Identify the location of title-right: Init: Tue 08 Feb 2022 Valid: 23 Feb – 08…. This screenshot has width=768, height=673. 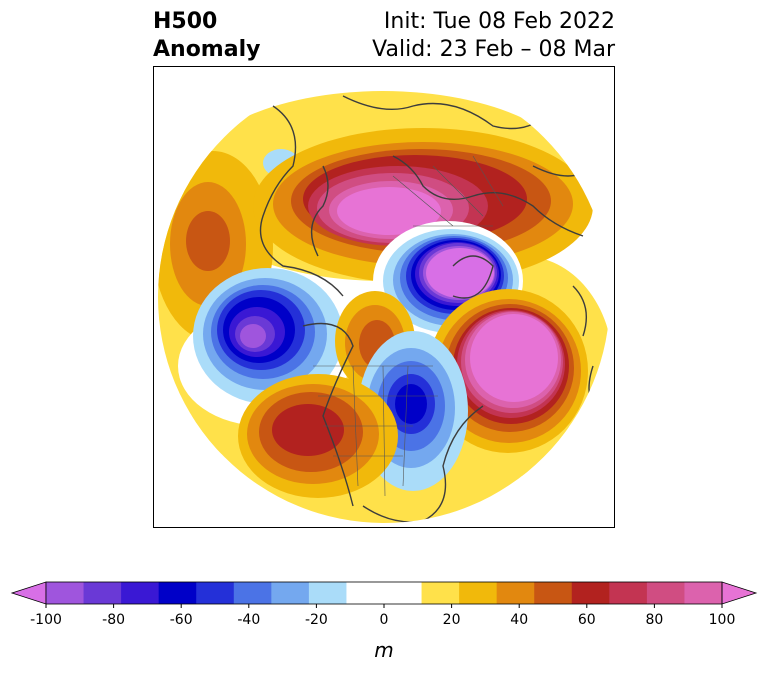
(493, 36).